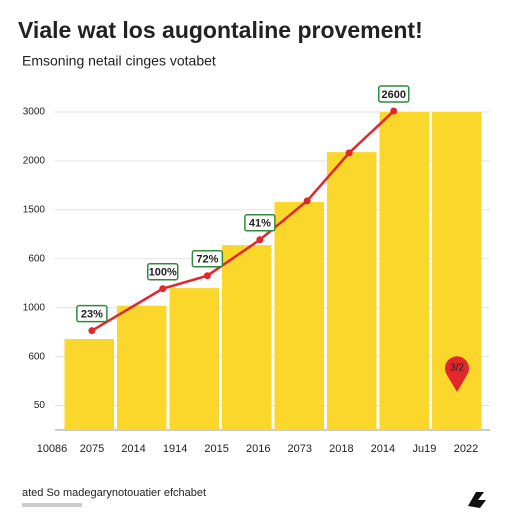 Image resolution: width=512 pixels, height=512 pixels. I want to click on x-tick-label: 1914, so click(175, 449).